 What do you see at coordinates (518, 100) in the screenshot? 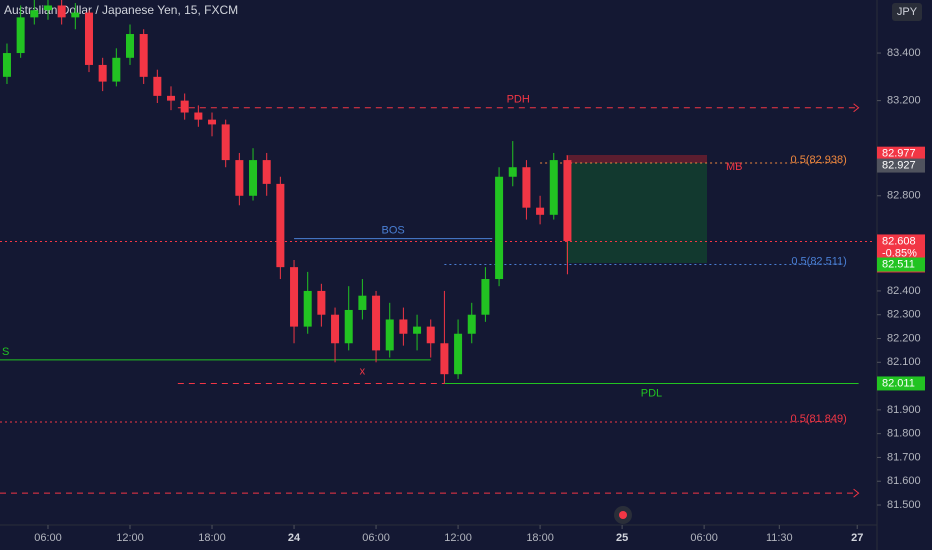
I see `level-label: PDH` at bounding box center [518, 100].